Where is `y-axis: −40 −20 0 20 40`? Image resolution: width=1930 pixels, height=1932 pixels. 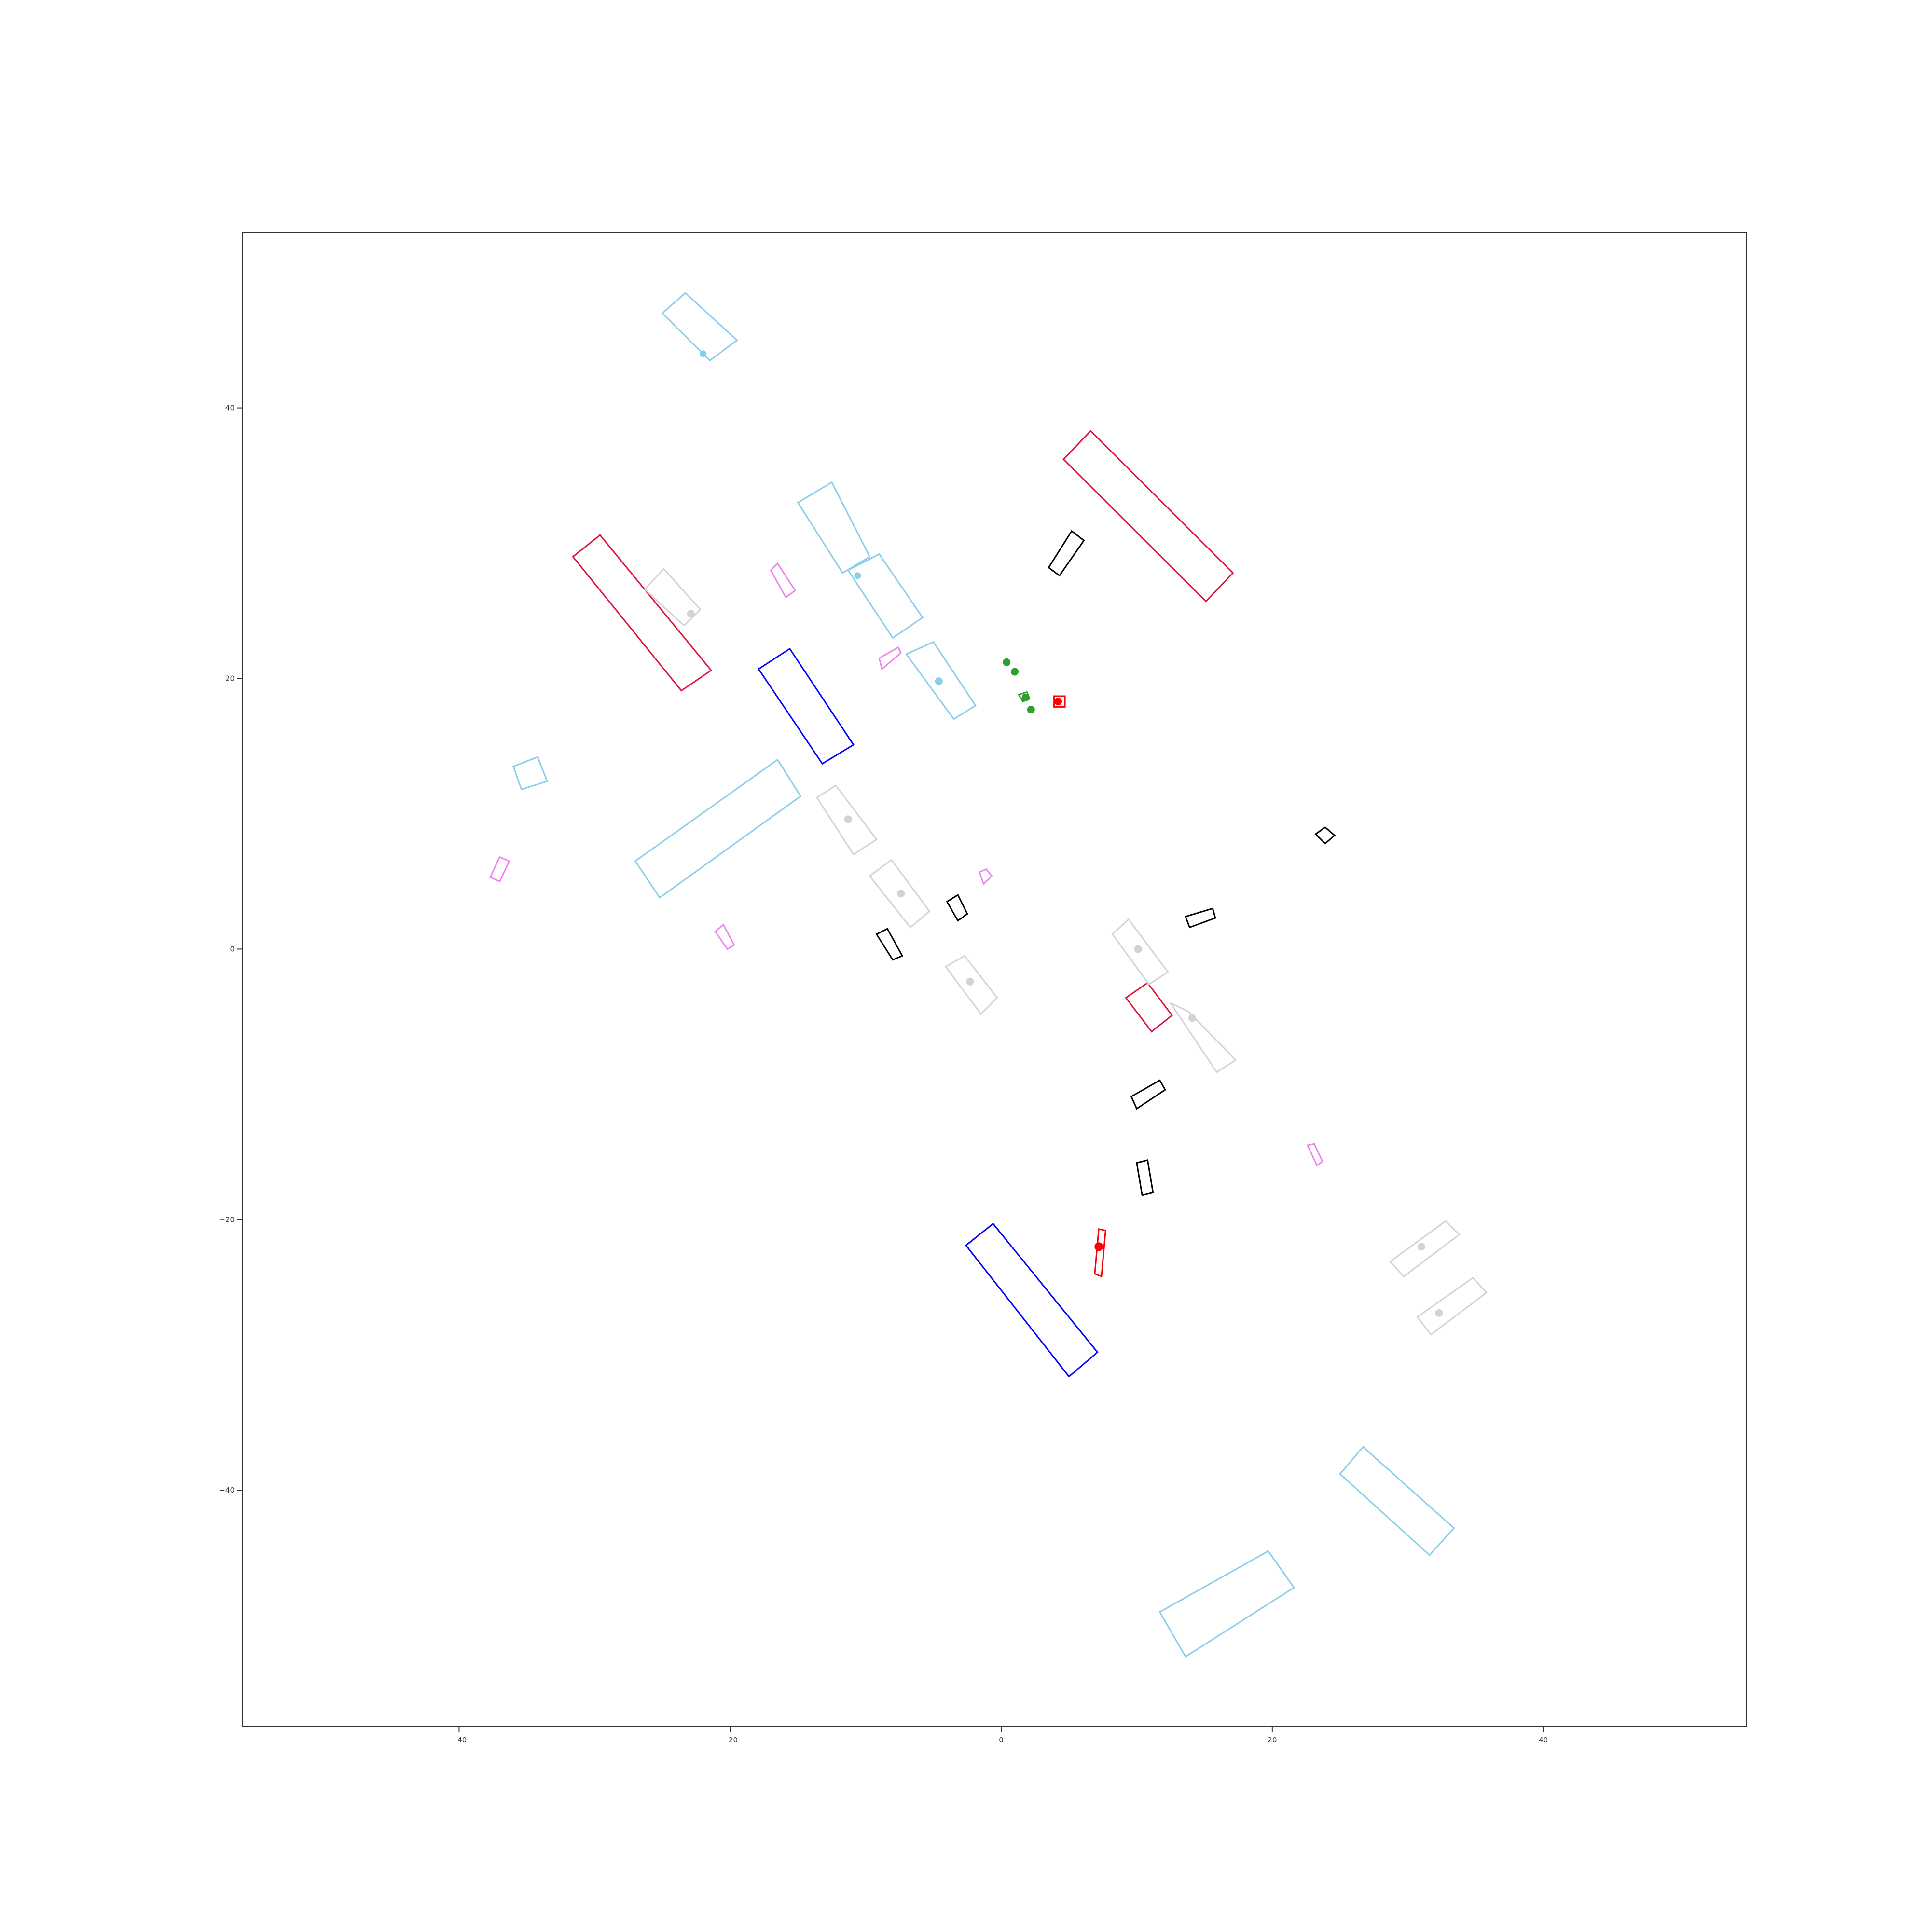 y-axis: −40 −20 0 20 40 is located at coordinates (230, 949).